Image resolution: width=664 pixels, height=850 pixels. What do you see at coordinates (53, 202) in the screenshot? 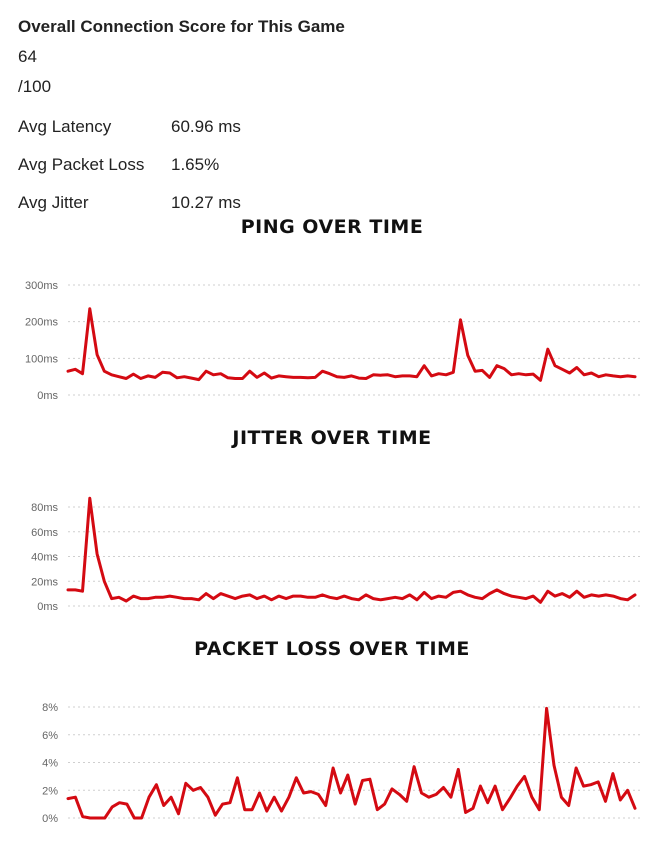
I see `stat-label: Avg Jitter` at bounding box center [53, 202].